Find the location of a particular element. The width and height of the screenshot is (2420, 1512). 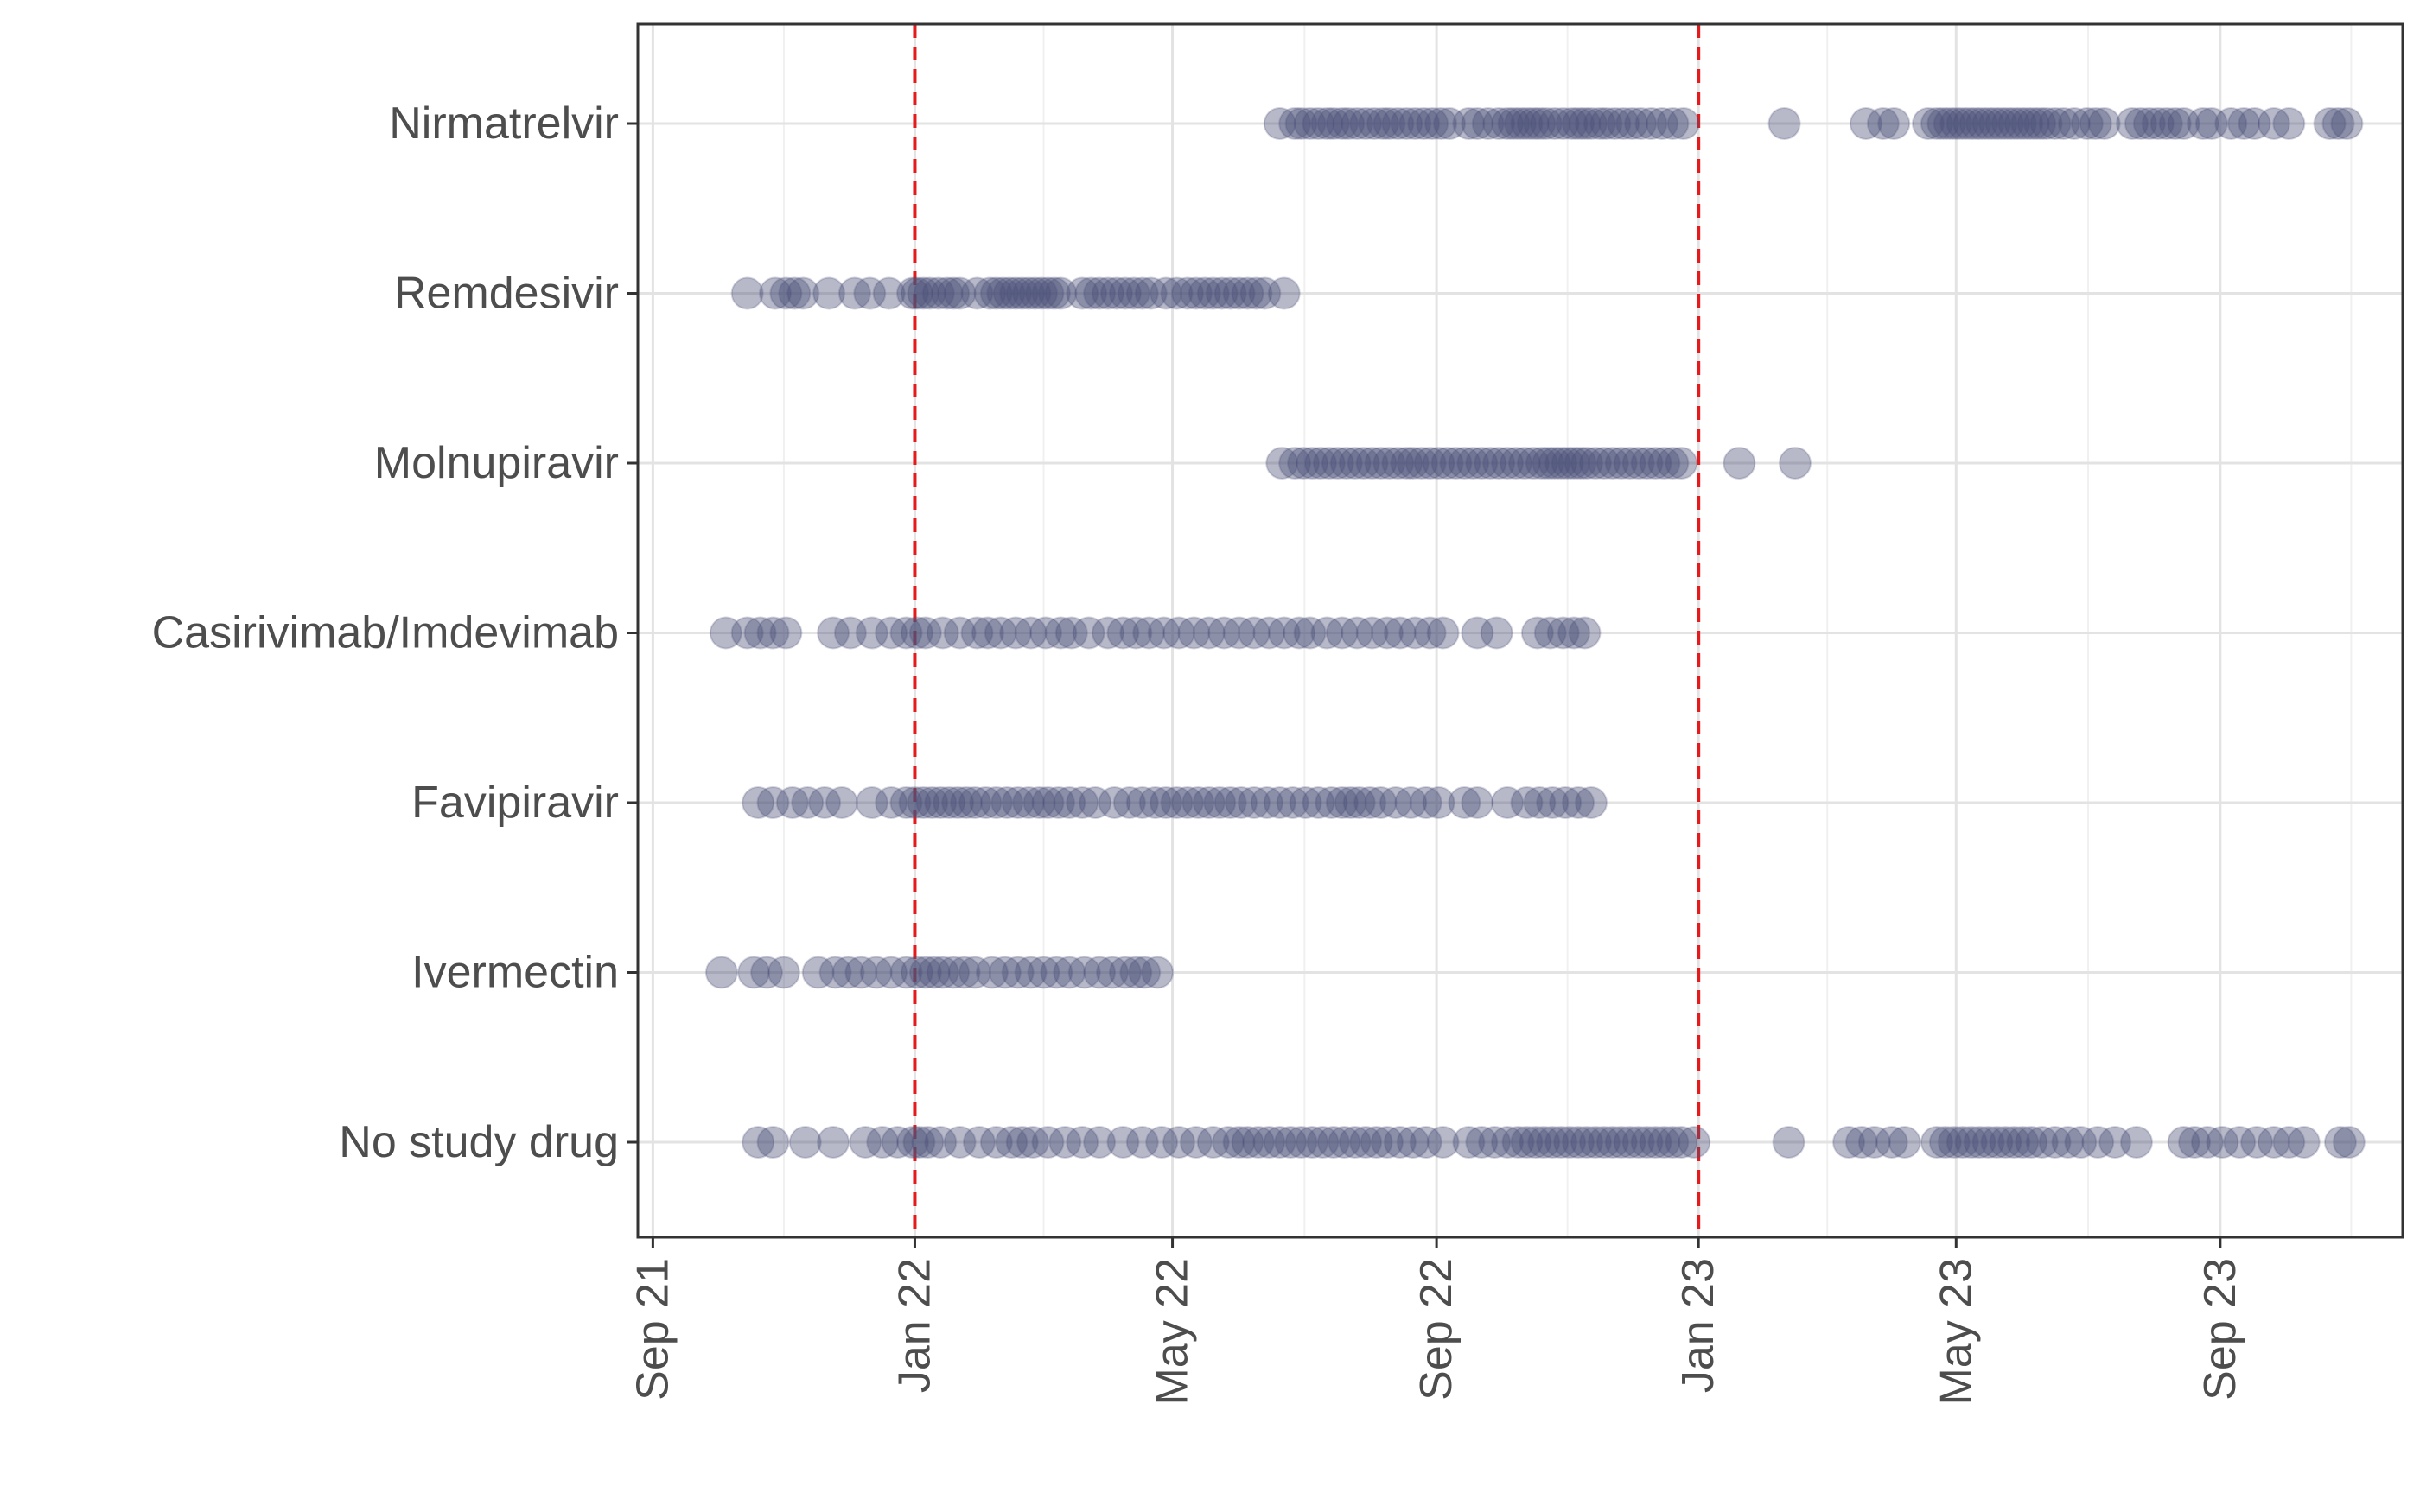

x-tick-label: Jan 23 is located at coordinates (1698, 1325).